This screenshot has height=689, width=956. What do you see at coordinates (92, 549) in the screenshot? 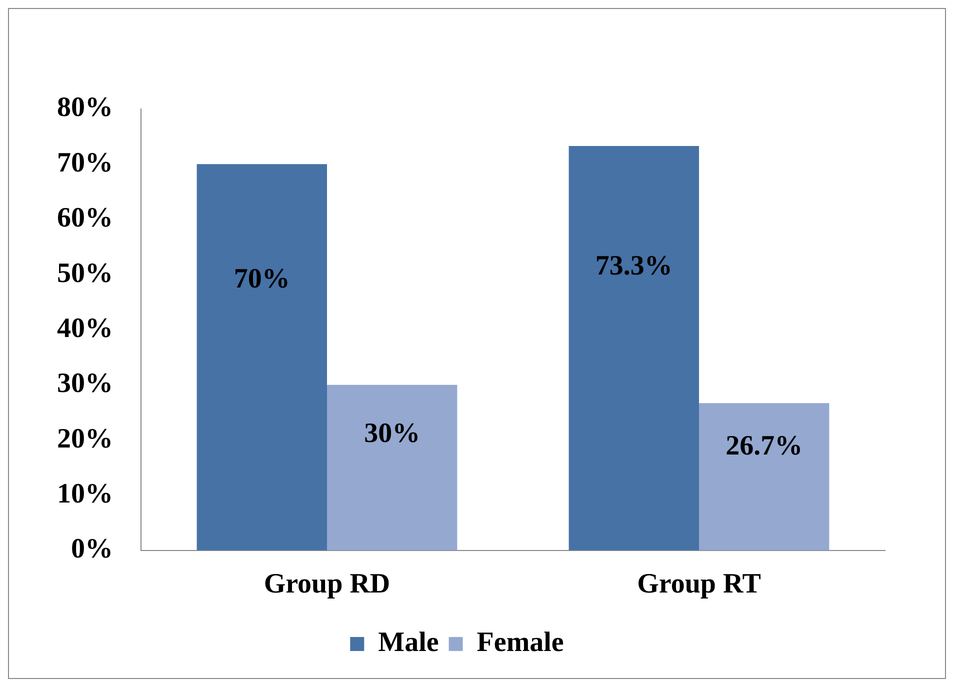
I see `y-tick-label: 0%` at bounding box center [92, 549].